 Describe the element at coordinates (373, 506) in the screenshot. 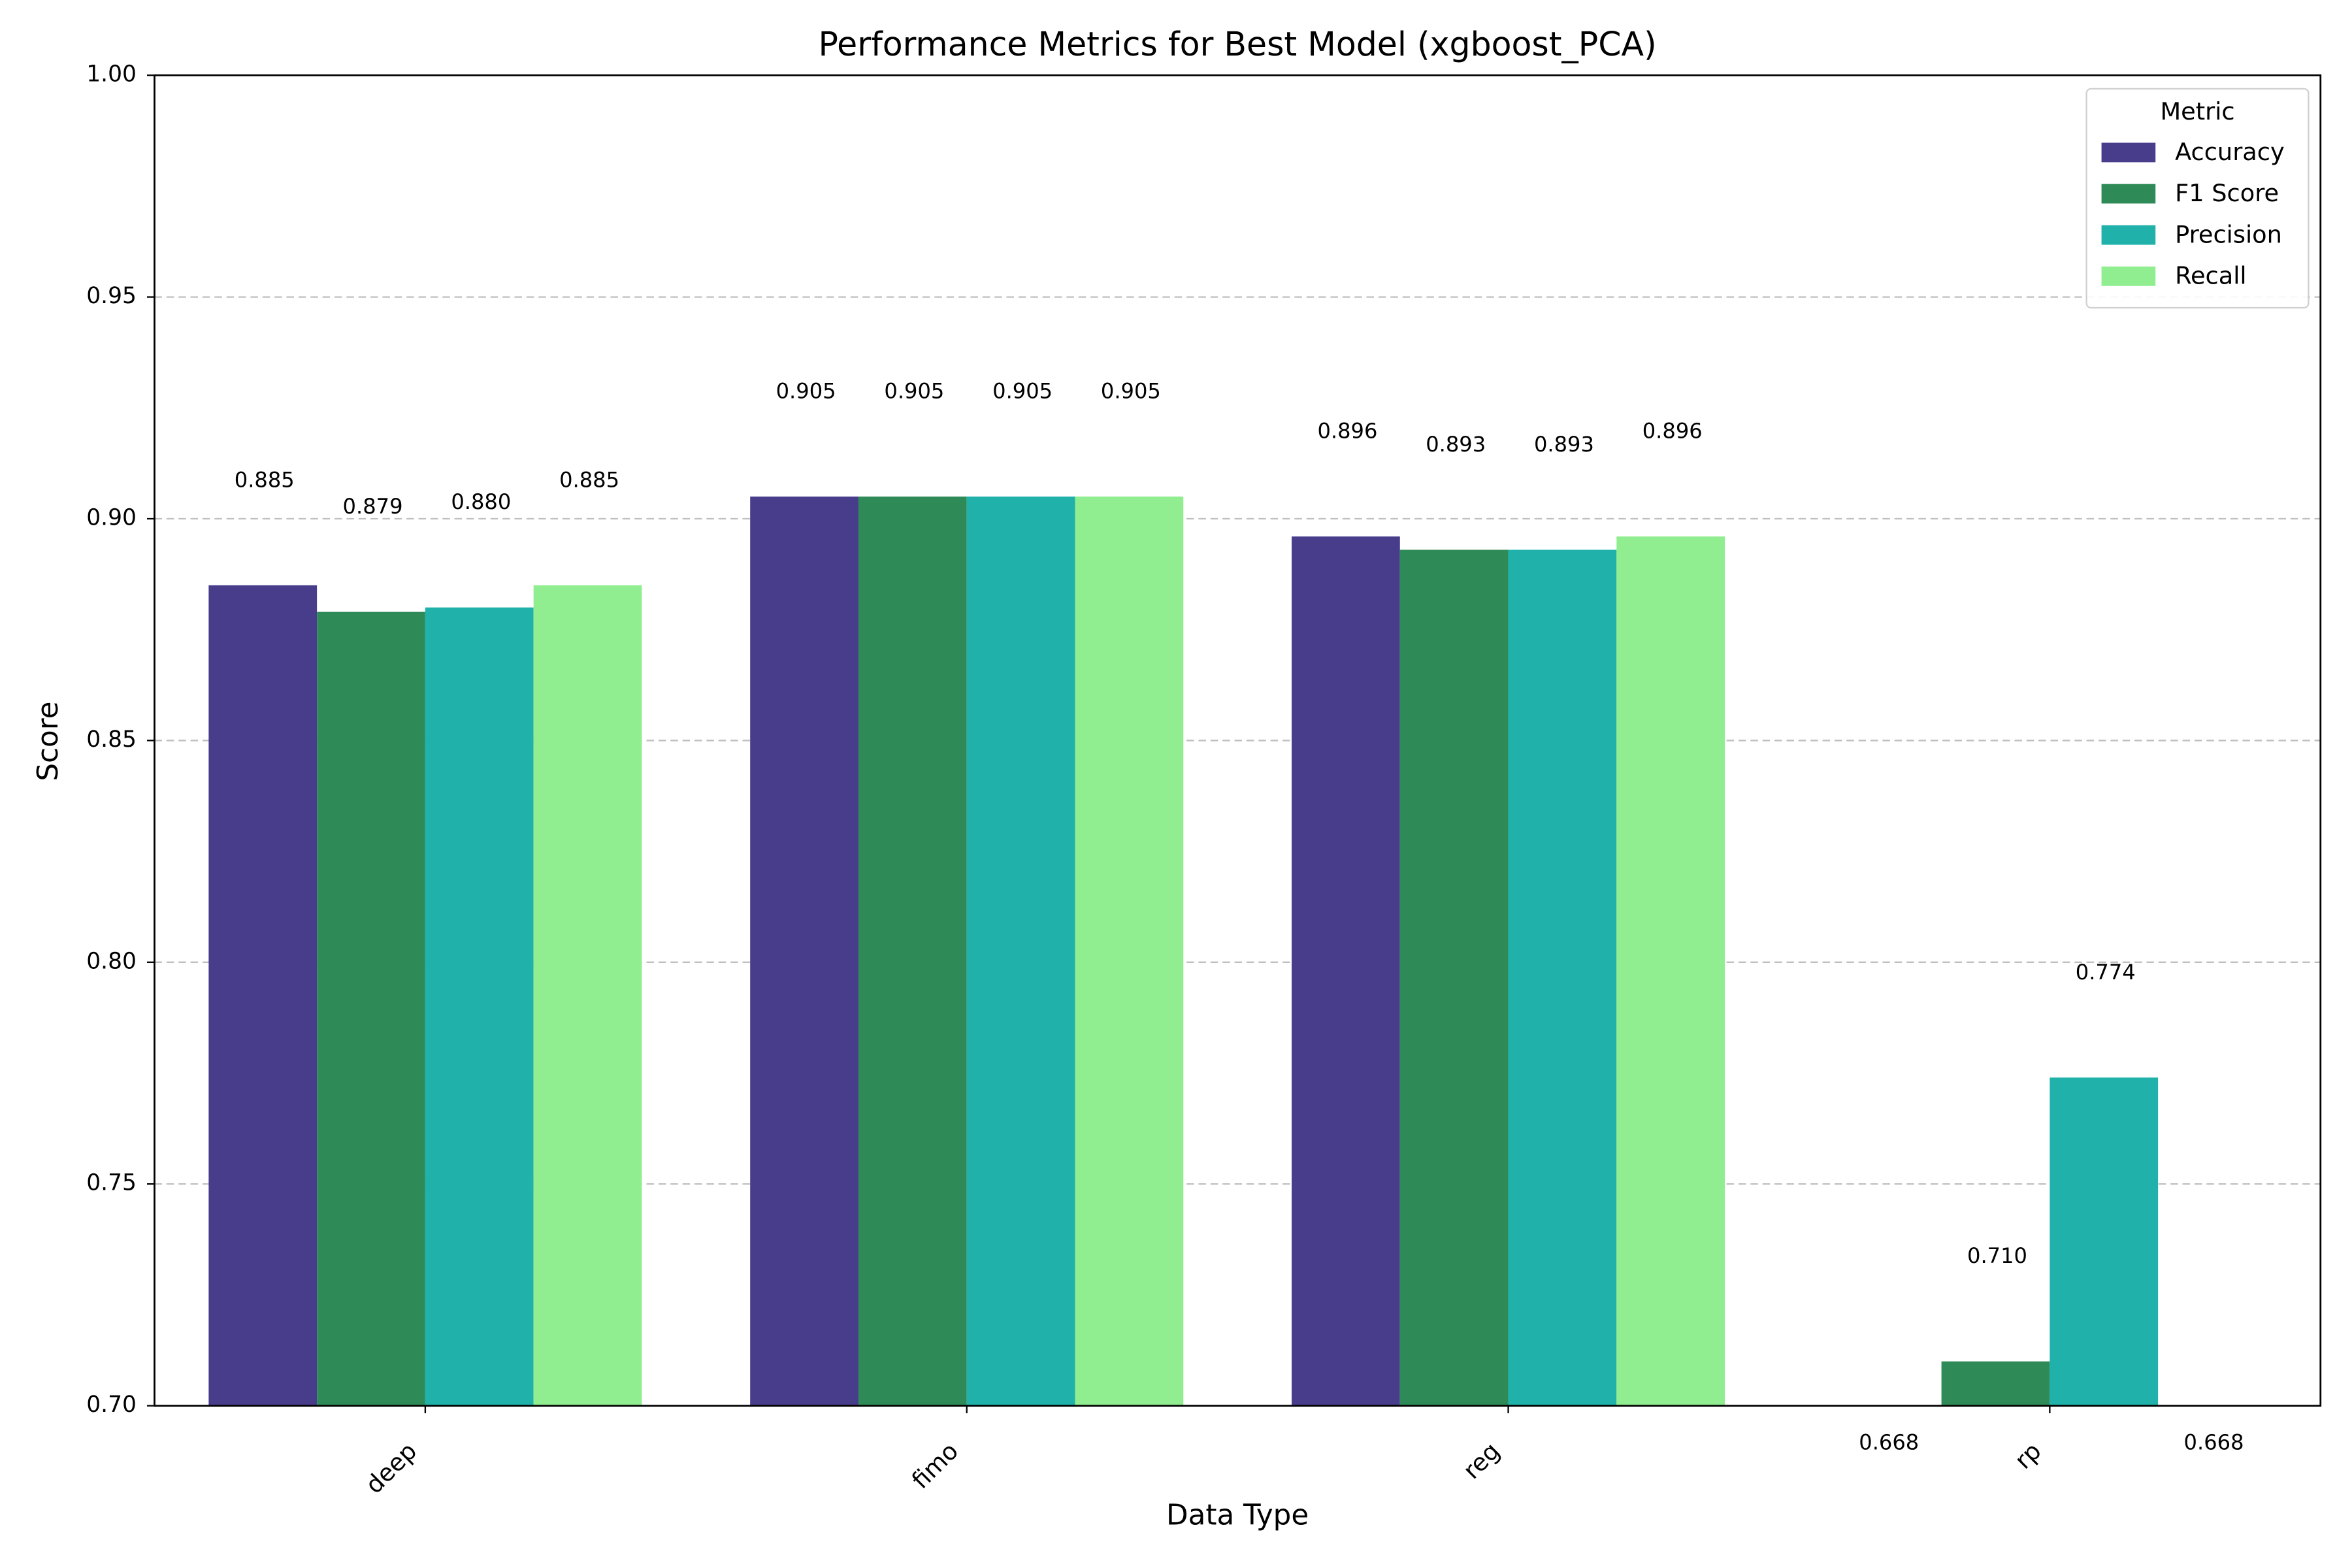

I see `value-label: 0.879` at that location.